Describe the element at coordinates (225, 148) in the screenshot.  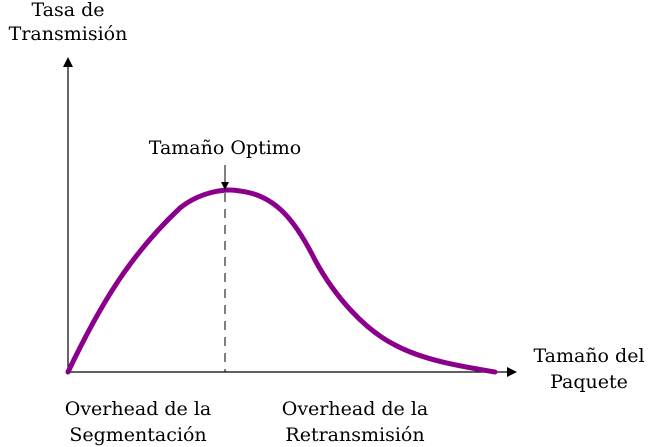
I see `optimum-size-label: Tamaño Optimo` at that location.